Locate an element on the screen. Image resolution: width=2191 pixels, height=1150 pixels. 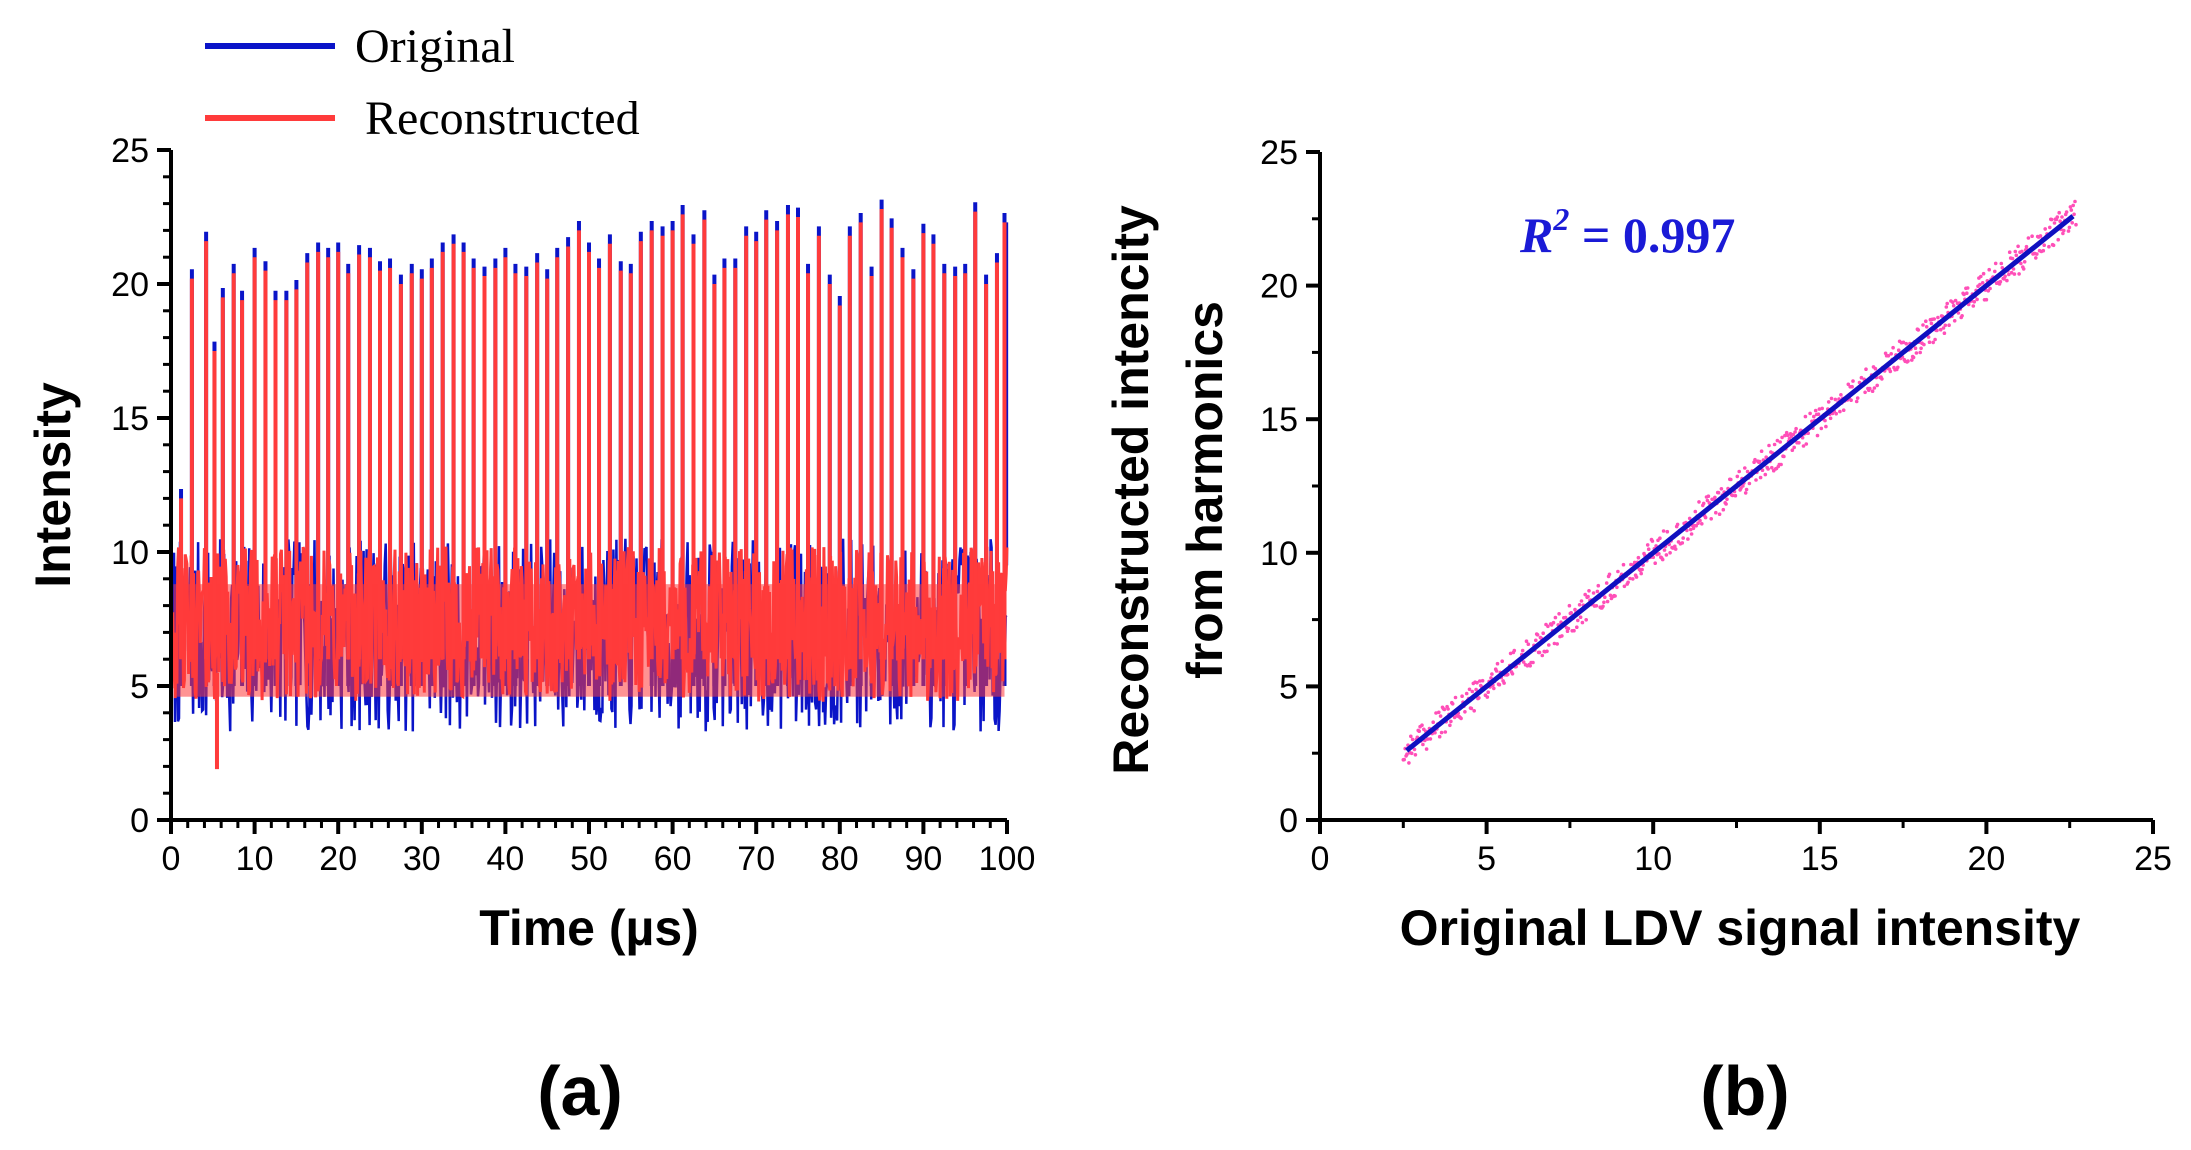
panel-label-a: (a) is located at coordinates (580, 1091).